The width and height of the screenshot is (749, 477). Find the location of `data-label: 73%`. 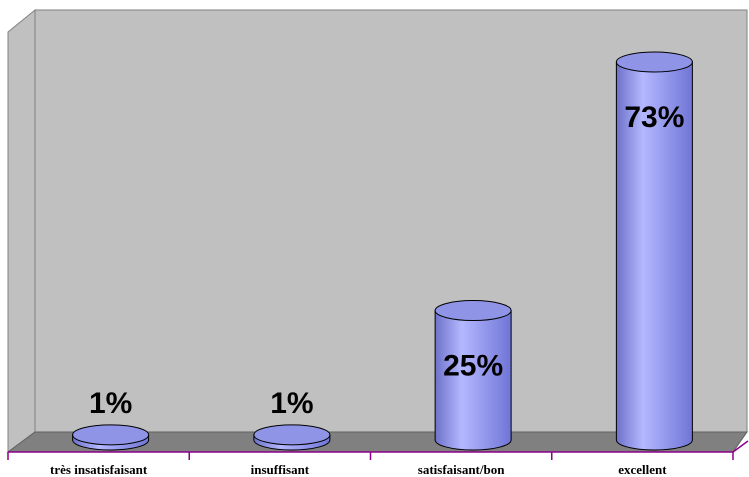

data-label: 73% is located at coordinates (654, 117).